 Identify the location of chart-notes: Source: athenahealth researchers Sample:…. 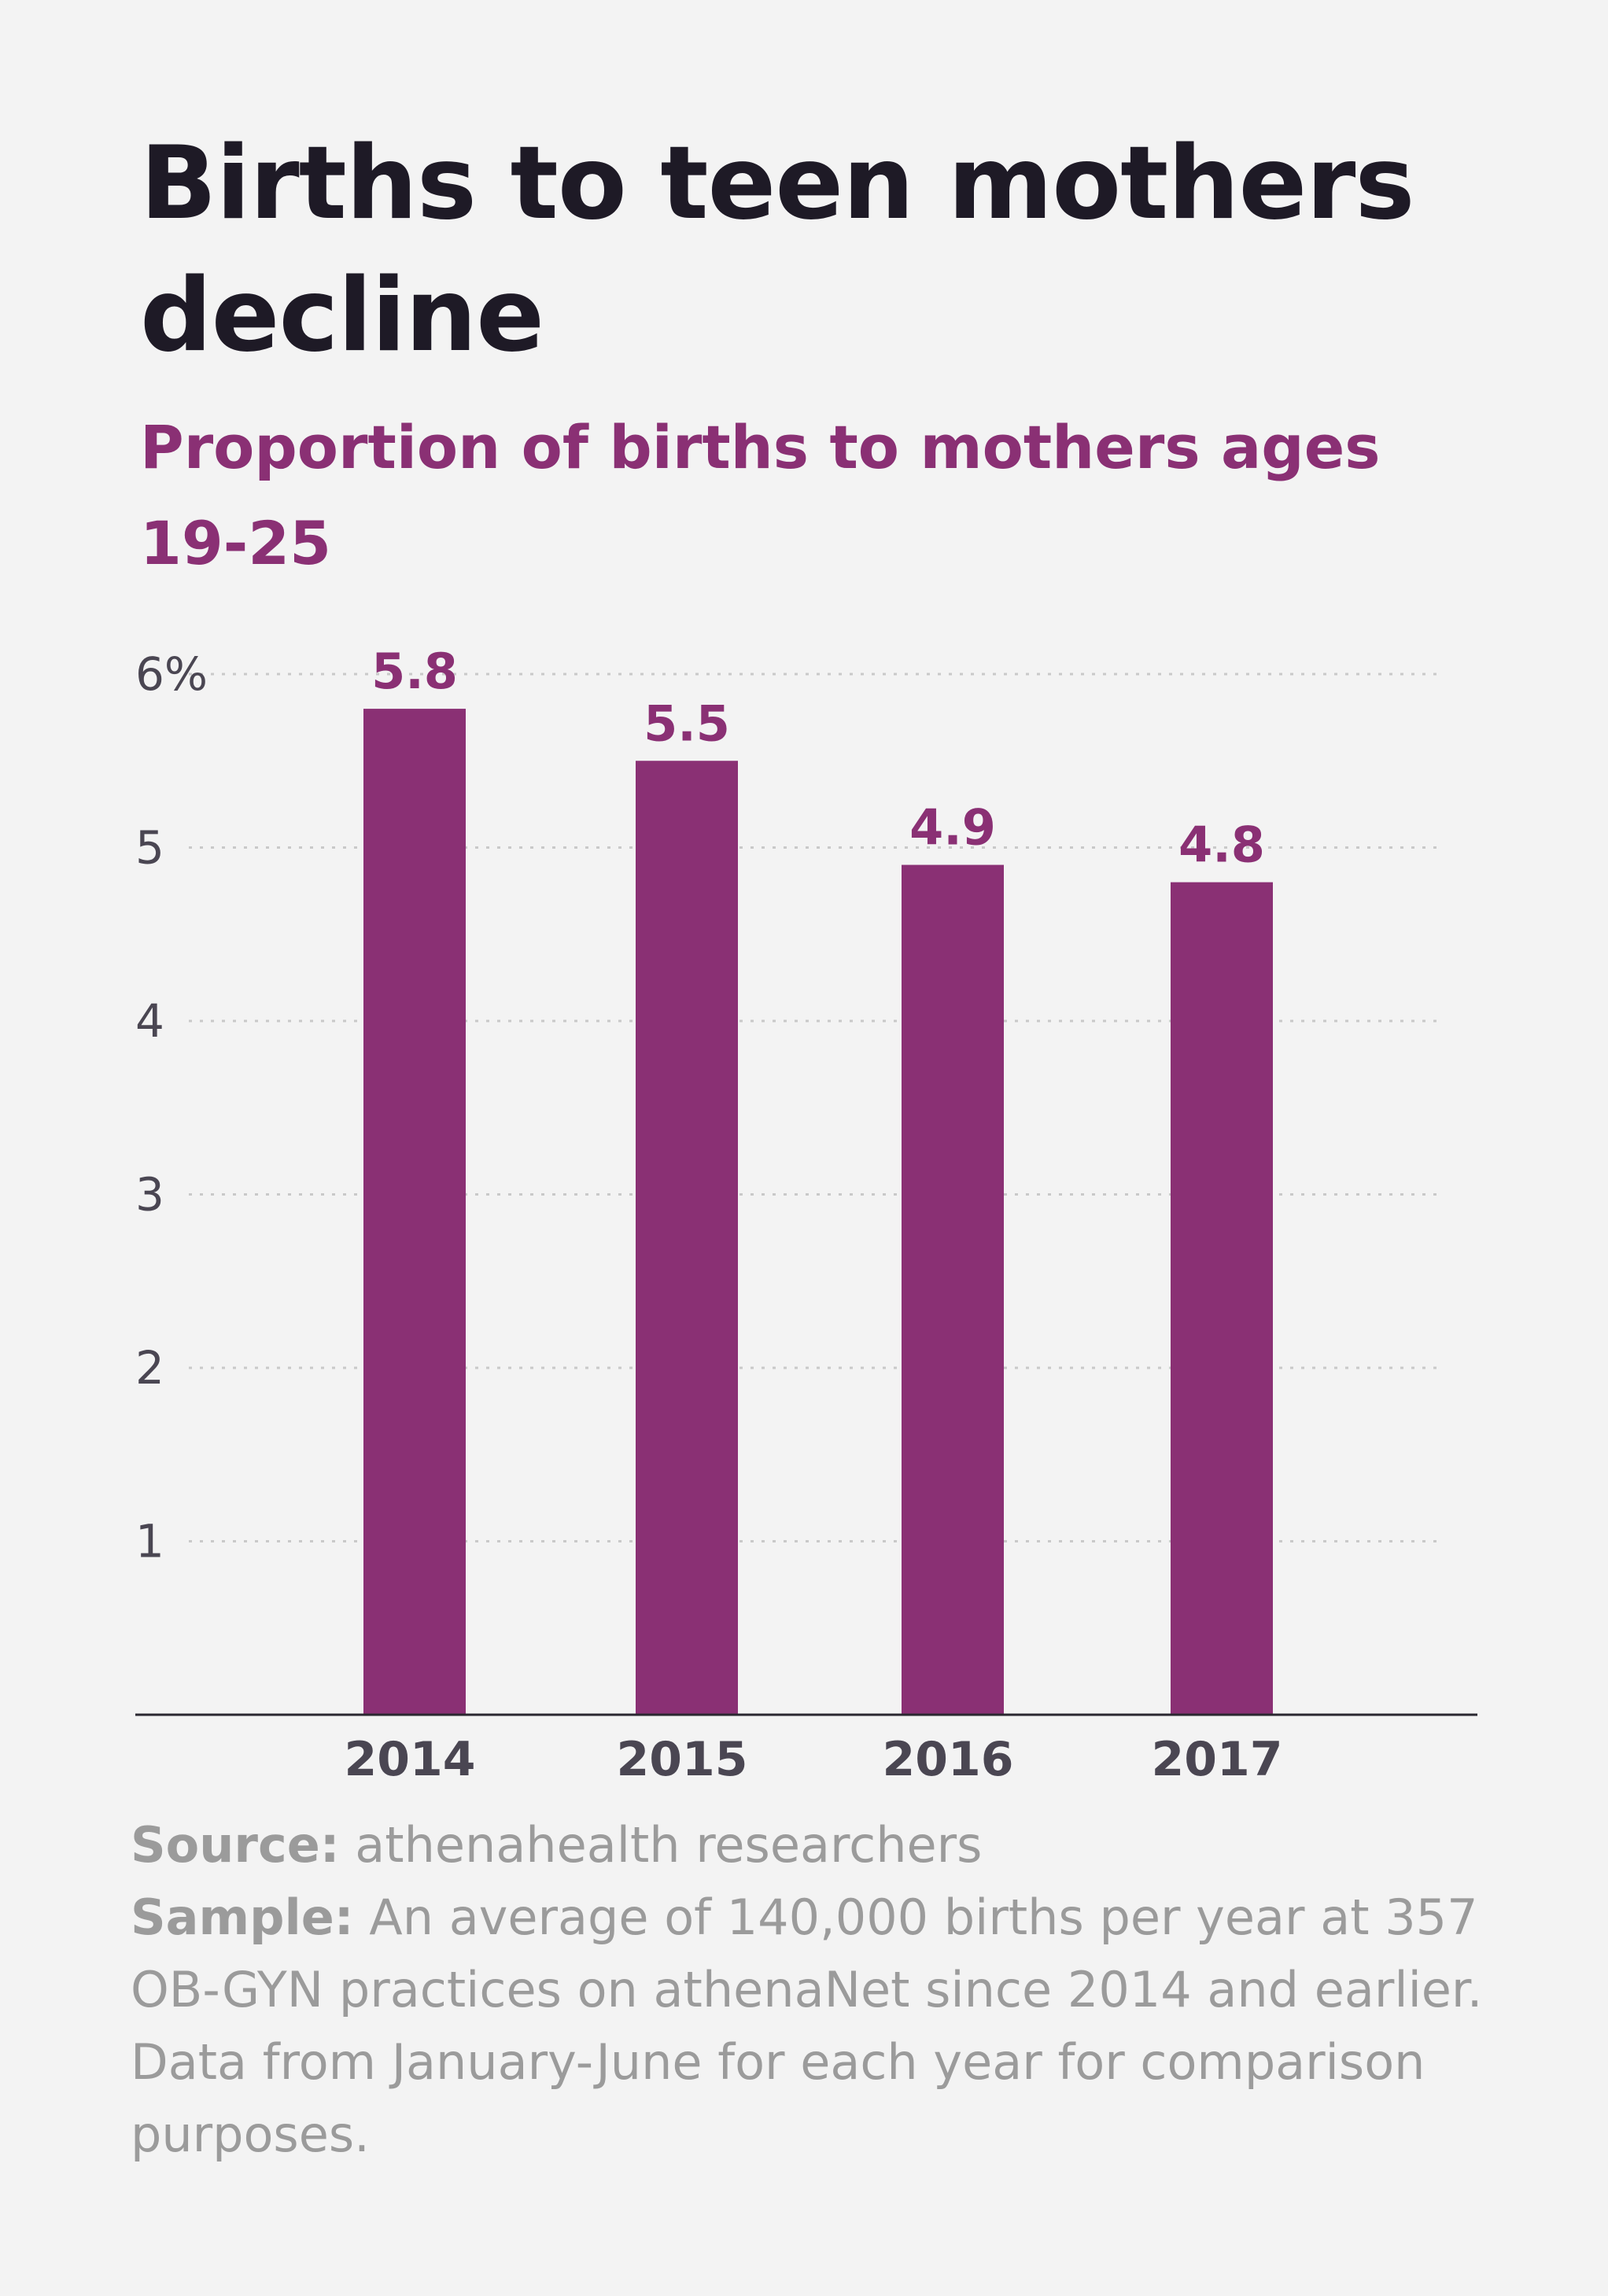
(839, 1990).